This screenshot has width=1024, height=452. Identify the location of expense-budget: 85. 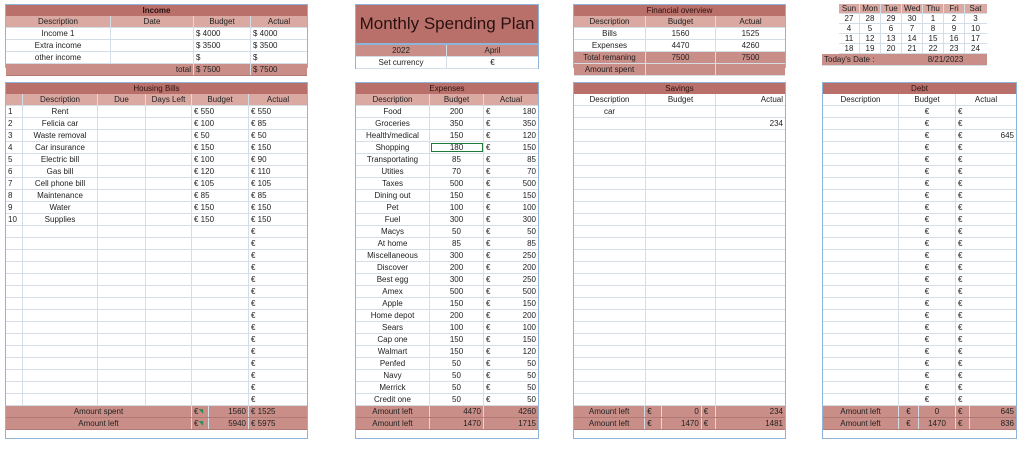
(457, 159).